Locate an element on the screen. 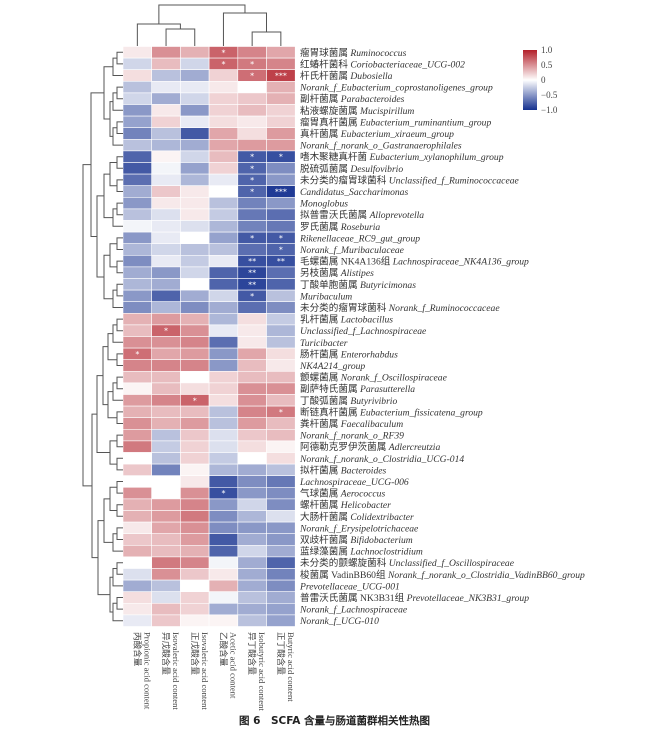 The height and width of the screenshot is (735, 669). row-label: Norank_f_Lachnospiraceae is located at coordinates (353, 610).